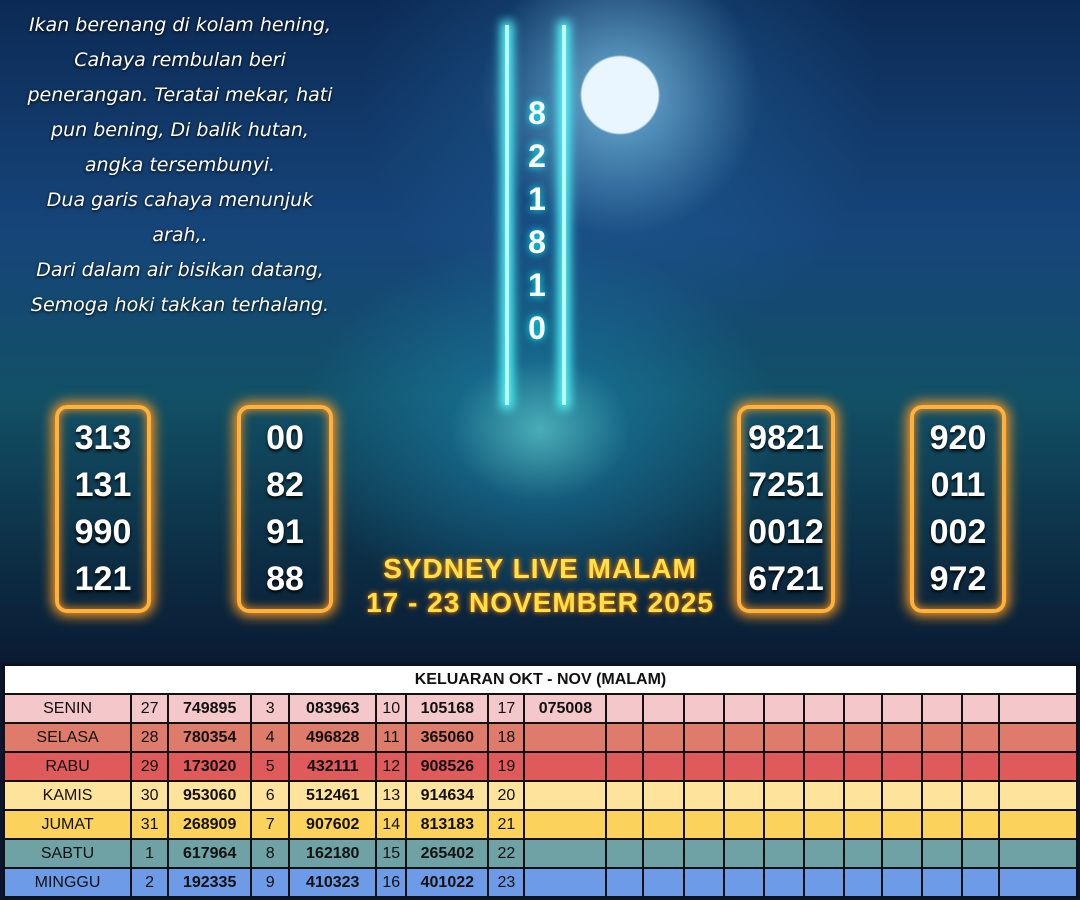 The height and width of the screenshot is (900, 1080). I want to click on panel-number: 00, so click(285, 438).